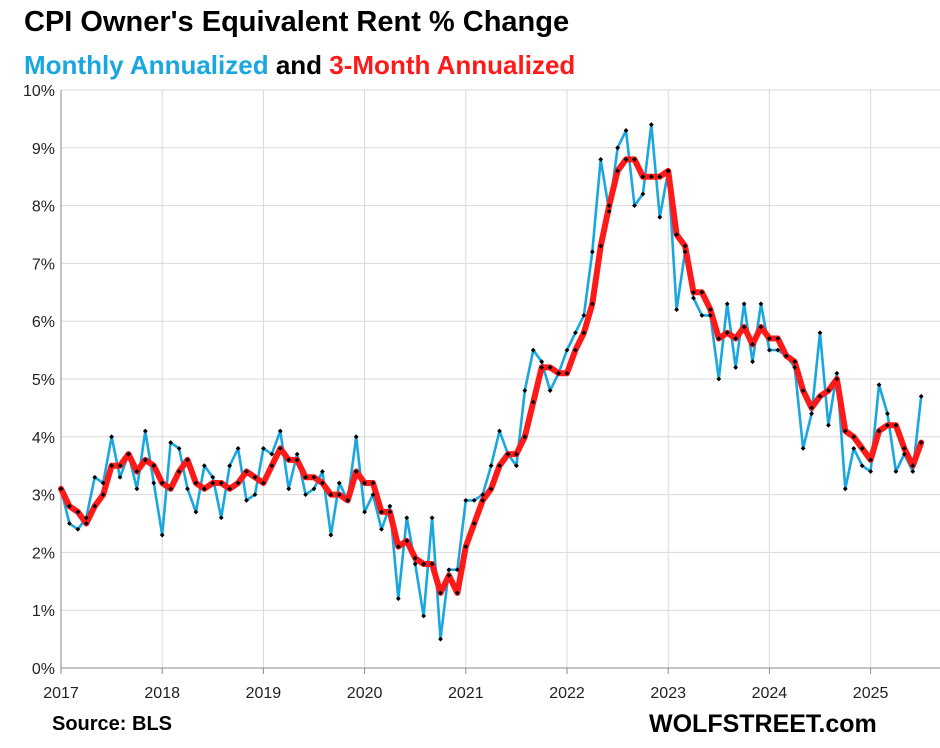 This screenshot has height=748, width=940. I want to click on subtitle-and: and, so click(299, 65).